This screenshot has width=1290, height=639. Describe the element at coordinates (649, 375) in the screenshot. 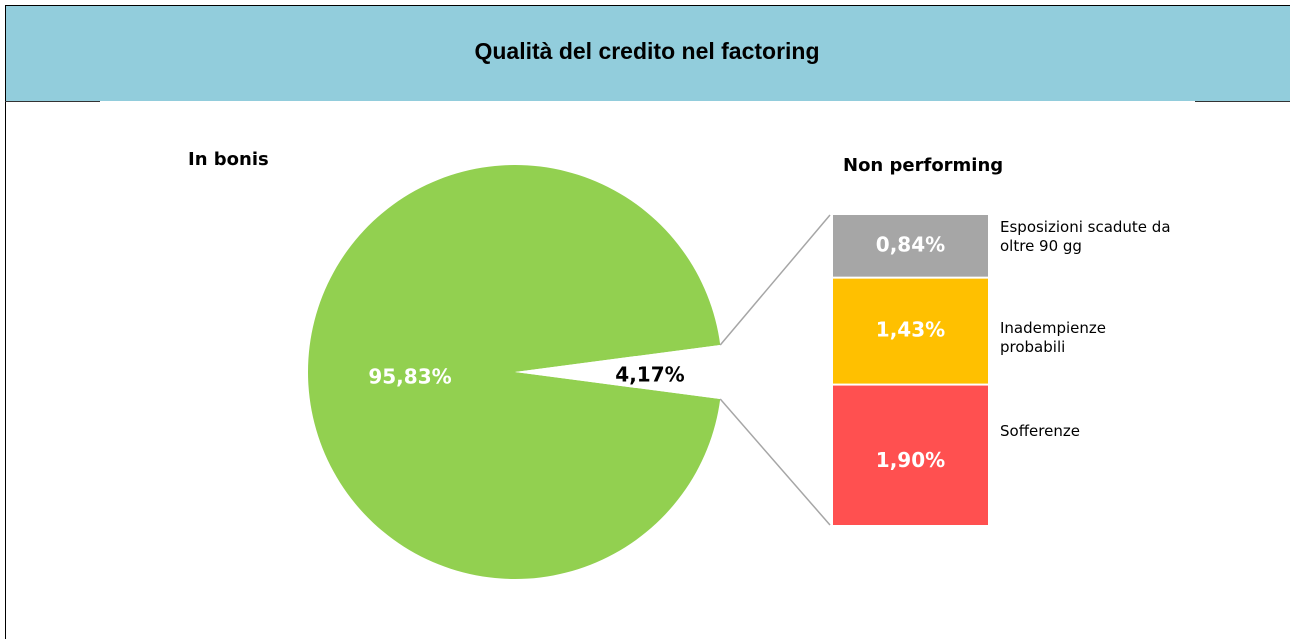

I see `value-label: 4,17%` at that location.